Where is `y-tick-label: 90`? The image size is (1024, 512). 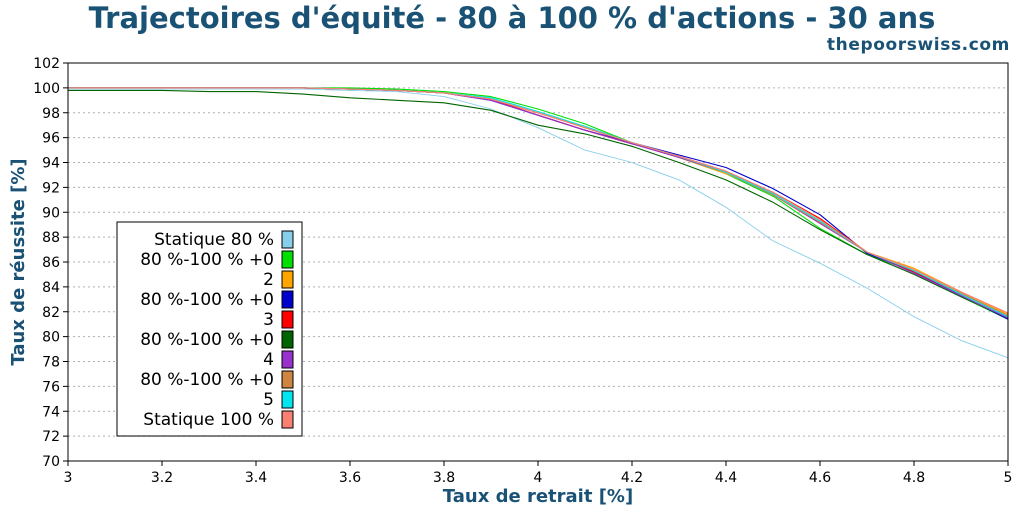 y-tick-label: 90 is located at coordinates (51, 213).